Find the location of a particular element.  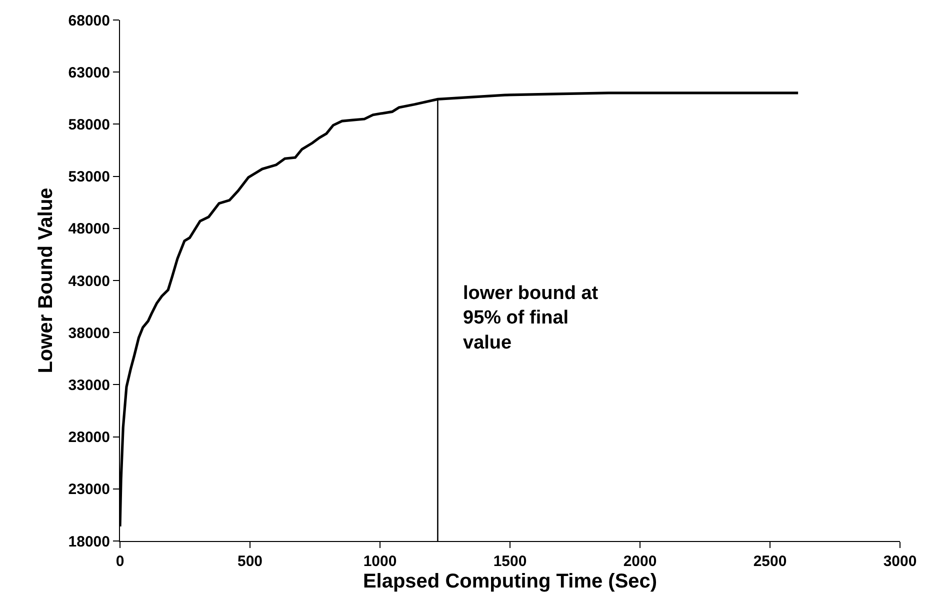

x-axis-title: Elapsed Computing Time (Sec) is located at coordinates (510, 581).